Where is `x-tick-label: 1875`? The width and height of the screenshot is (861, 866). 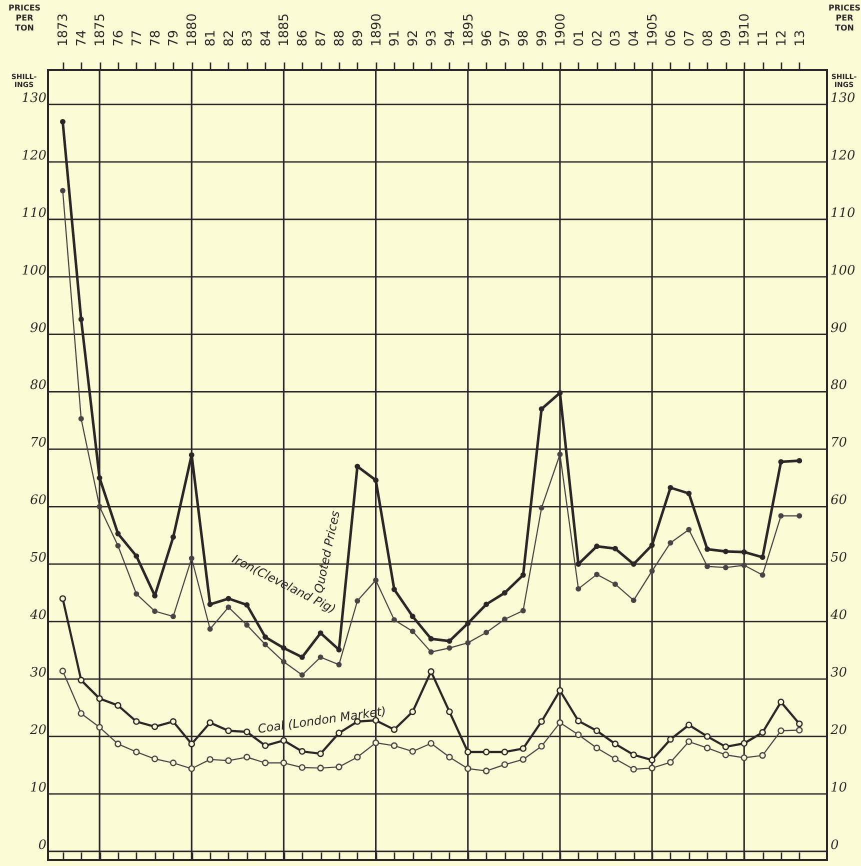
x-tick-label: 1875 is located at coordinates (100, 29).